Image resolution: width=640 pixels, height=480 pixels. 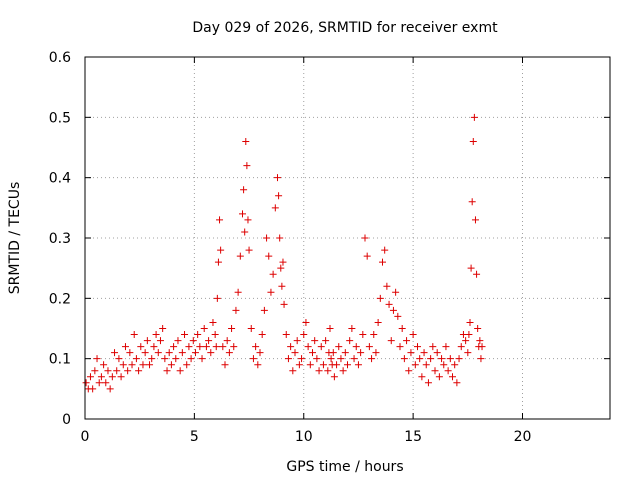 I want to click on y-axis-title: SRMTID / TECUs, so click(x=15, y=238).